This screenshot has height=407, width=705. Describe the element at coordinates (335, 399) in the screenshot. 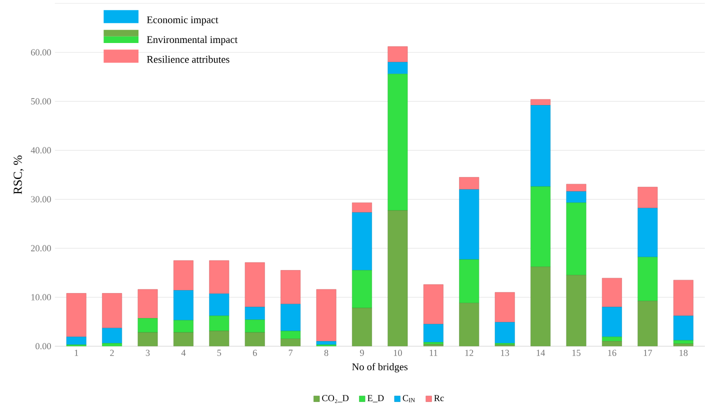

I see `legend-label: CO₂_D` at that location.